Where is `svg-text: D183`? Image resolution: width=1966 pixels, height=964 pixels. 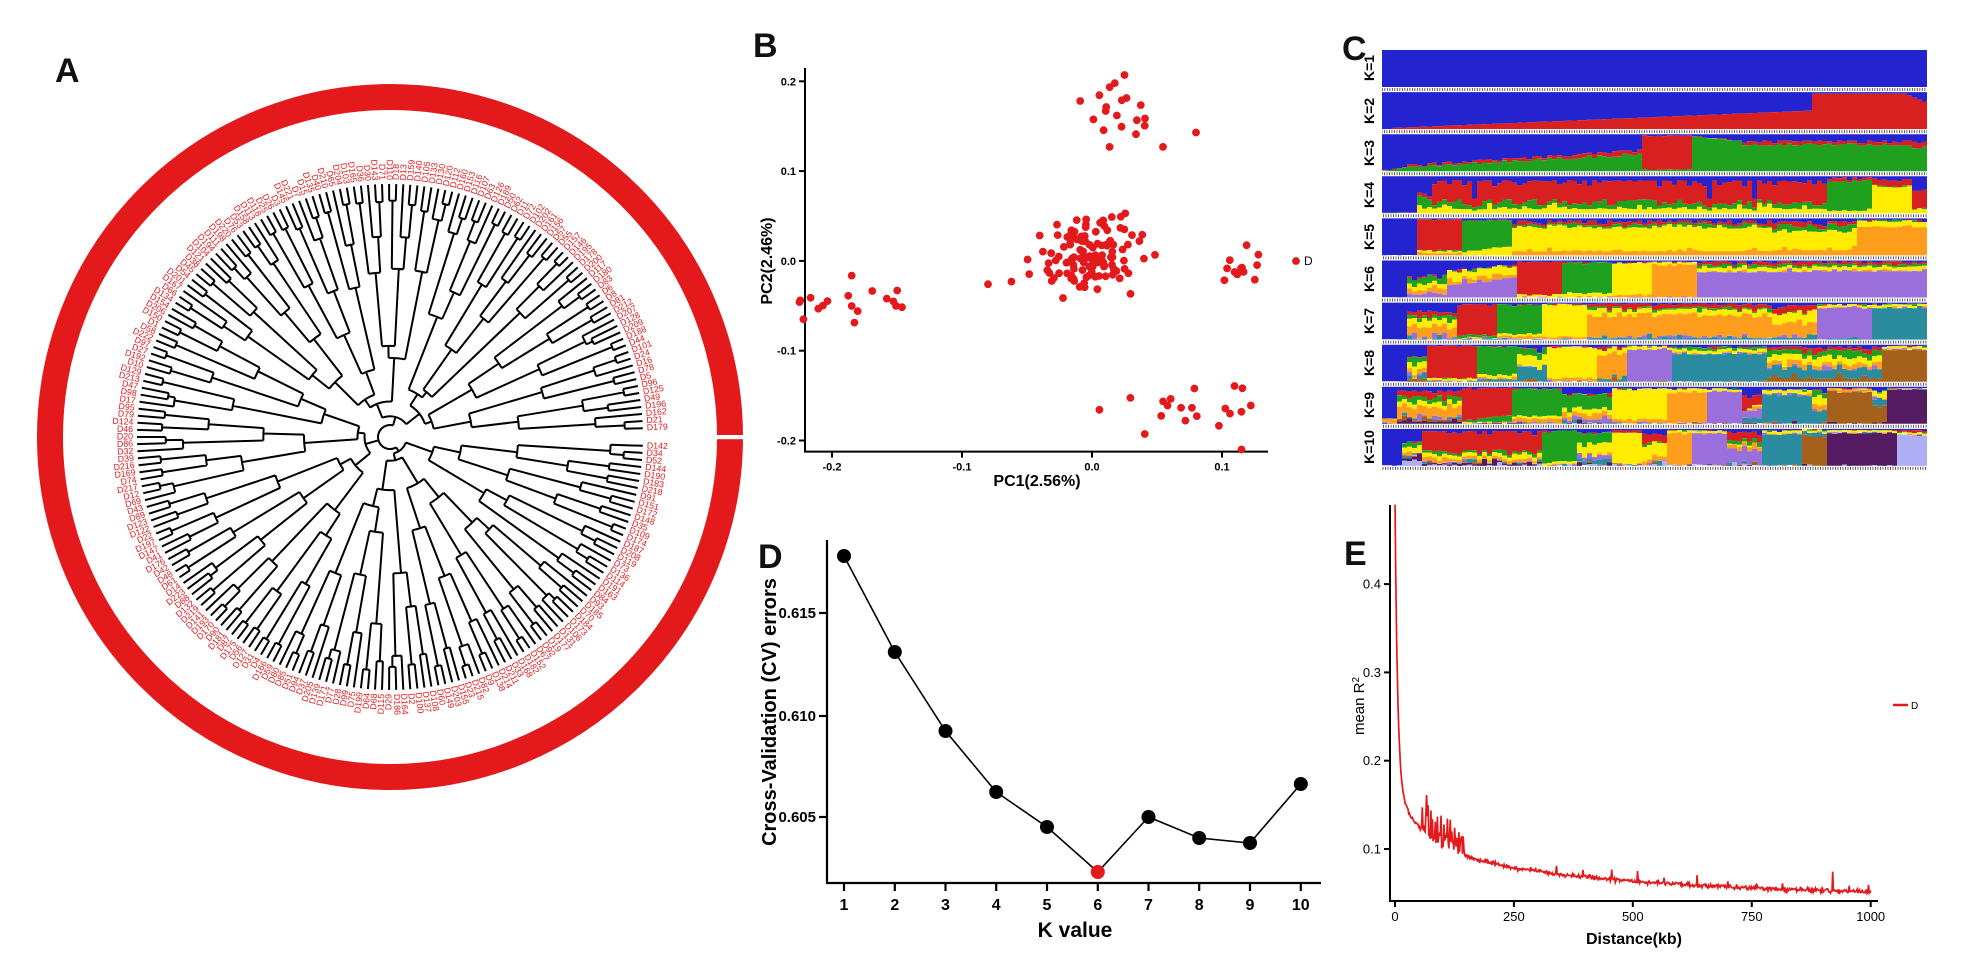
svg-text: D183 is located at coordinates (653, 483).